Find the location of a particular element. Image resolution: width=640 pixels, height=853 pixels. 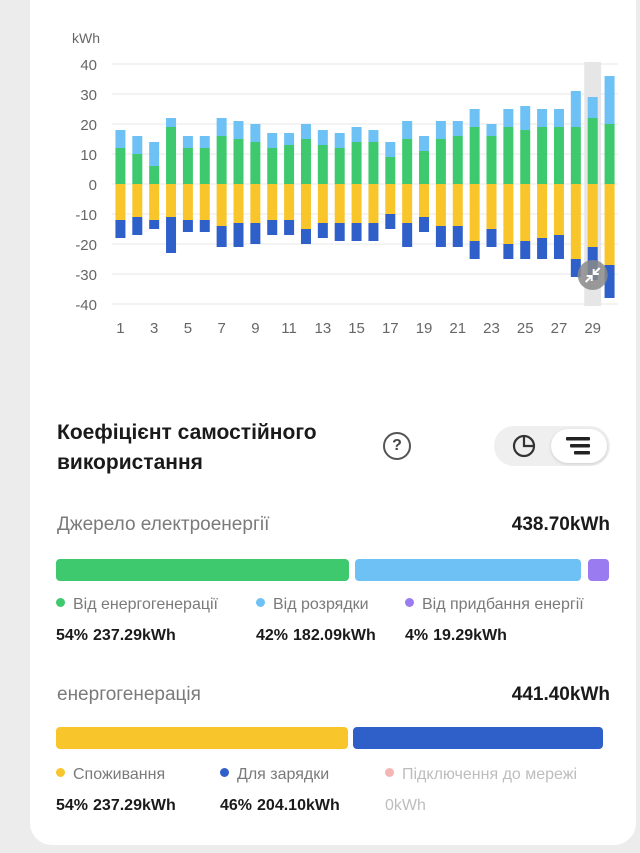

y-tick-label: -40 is located at coordinates (86, 305).